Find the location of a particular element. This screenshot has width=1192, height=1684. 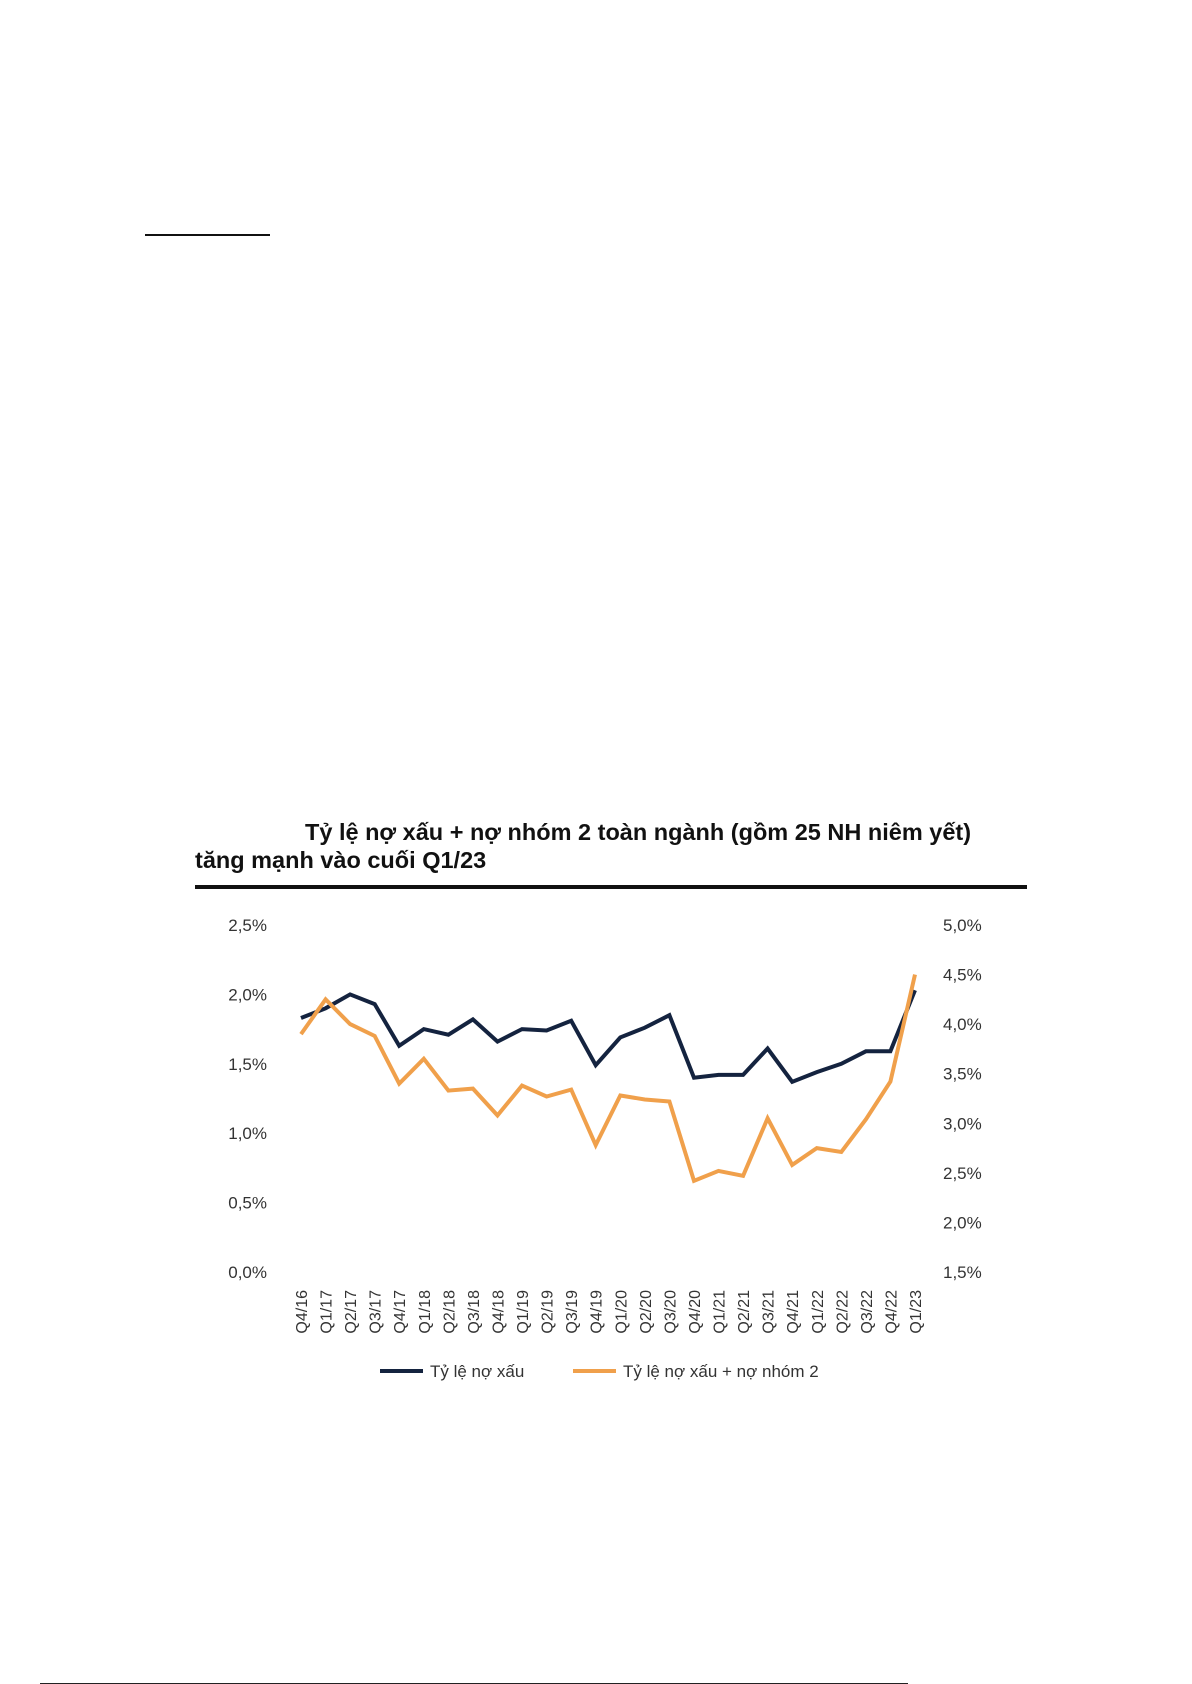

x-axis-tick-label: Q2/17 is located at coordinates (351, 1312).